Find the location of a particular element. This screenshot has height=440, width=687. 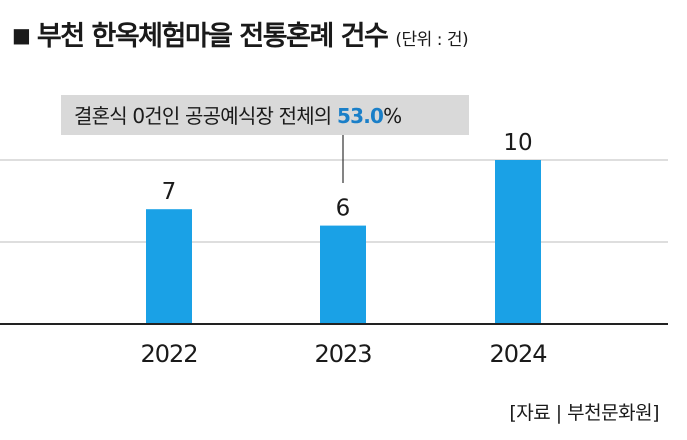

bar-2024 is located at coordinates (518, 242).